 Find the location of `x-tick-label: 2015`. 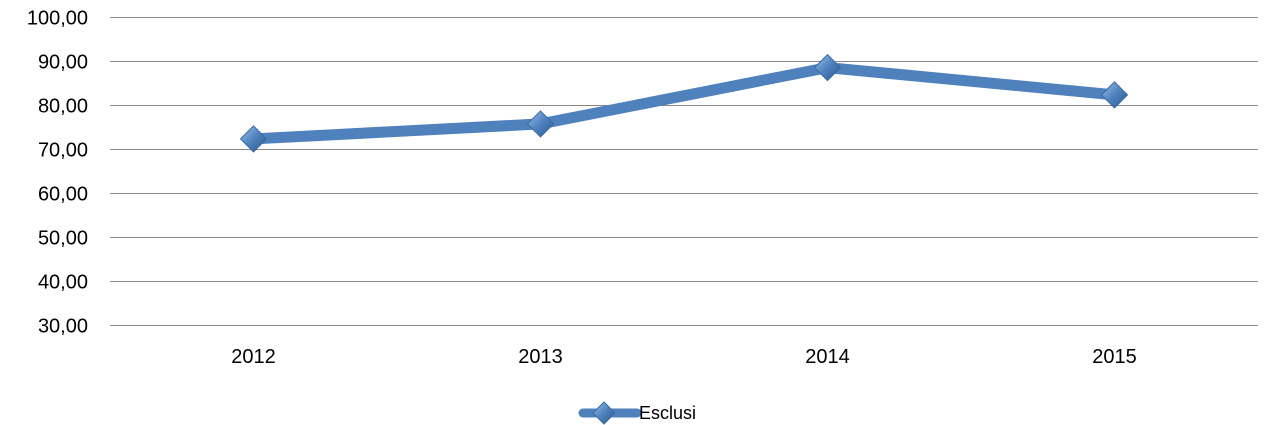

x-tick-label: 2015 is located at coordinates (1114, 357).